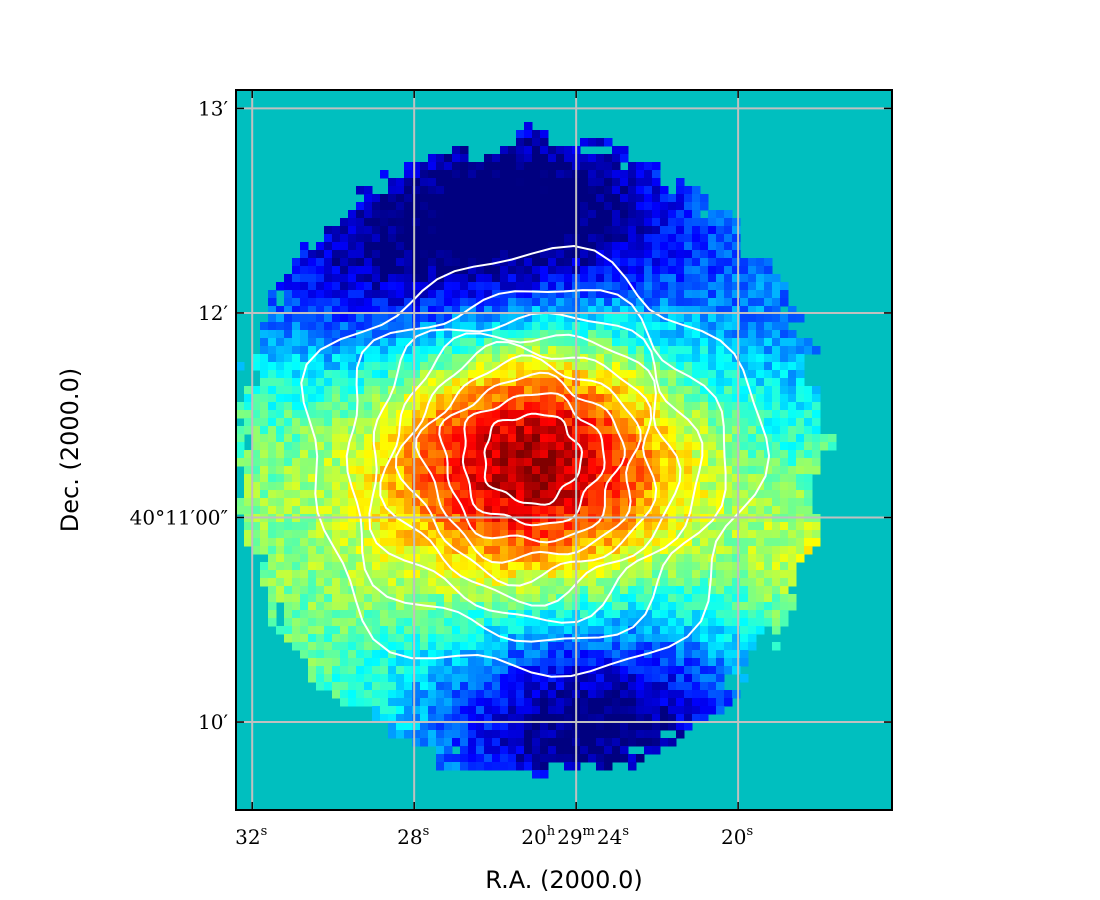 This screenshot has width=1100, height=900. Describe the element at coordinates (526, 463) in the screenshot. I see `contour-line` at that location.